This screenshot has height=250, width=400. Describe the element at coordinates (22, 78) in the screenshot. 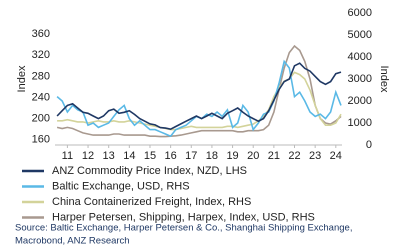

I see `y-axis-label: Index` at that location.